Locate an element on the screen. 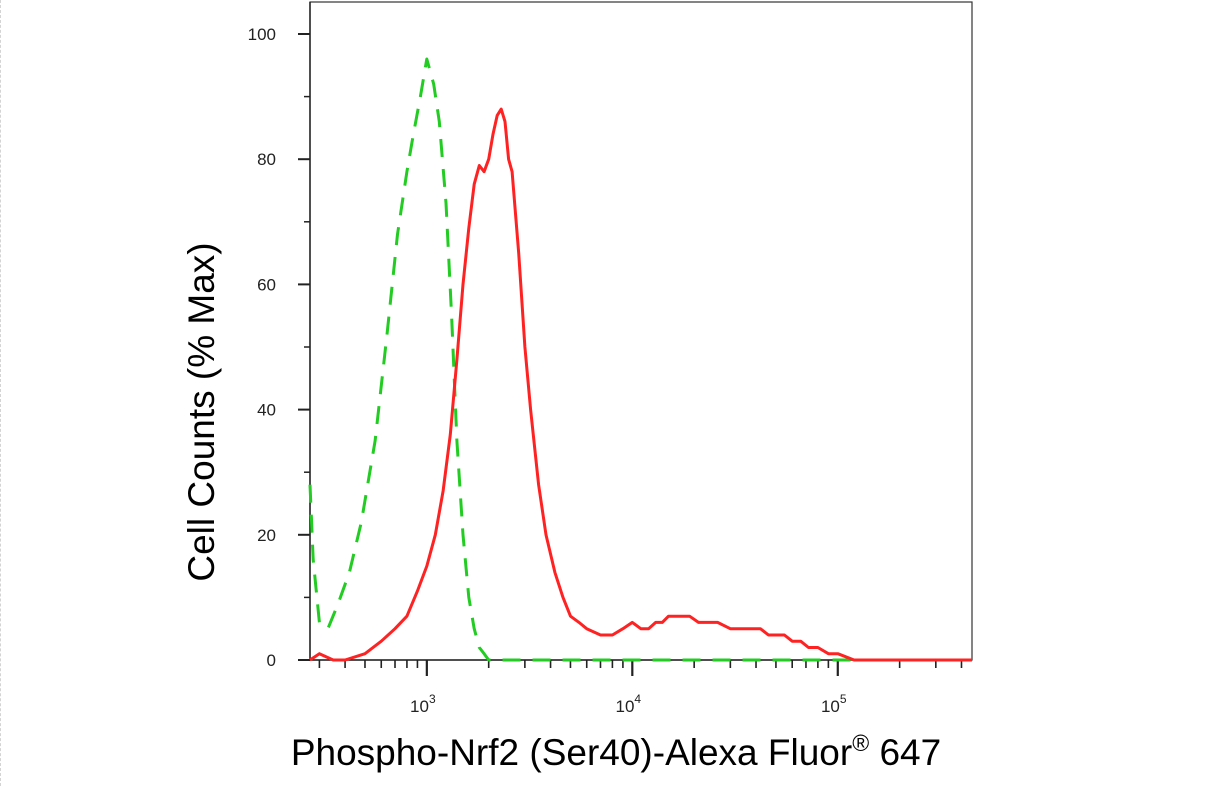  x-tick-exponent: 4 is located at coordinates (637, 699).